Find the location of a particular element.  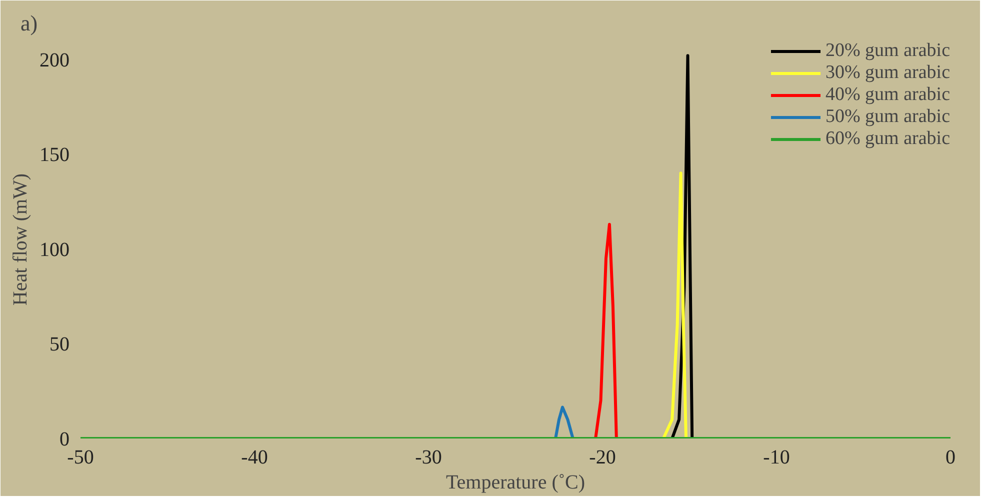

x-tick-label: -40 is located at coordinates (254, 457).